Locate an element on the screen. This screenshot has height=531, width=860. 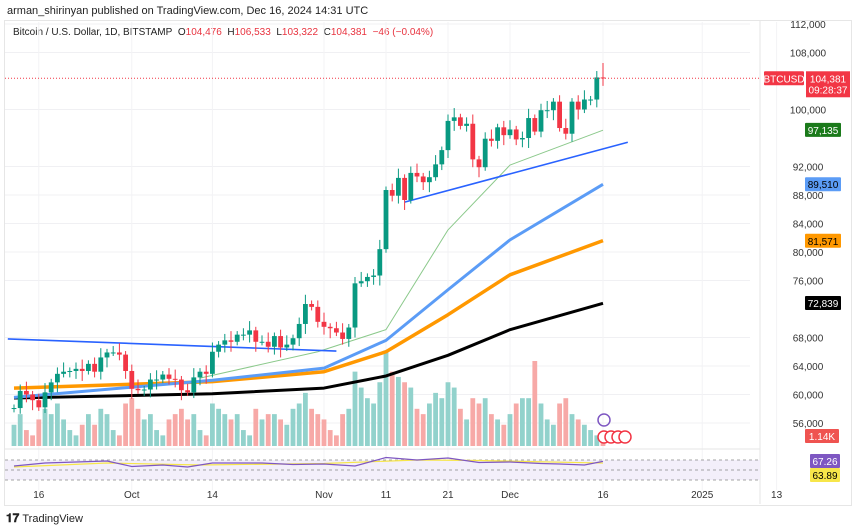
ma200-line is located at coordinates (308, 350).